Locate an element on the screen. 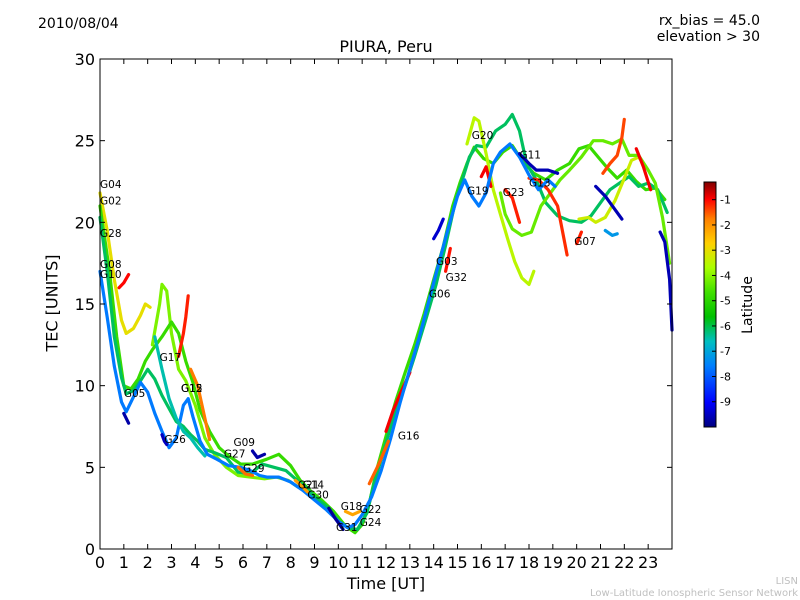 The width and height of the screenshot is (800, 600). colorbar-tick-label: -8 is located at coordinates (725, 376).